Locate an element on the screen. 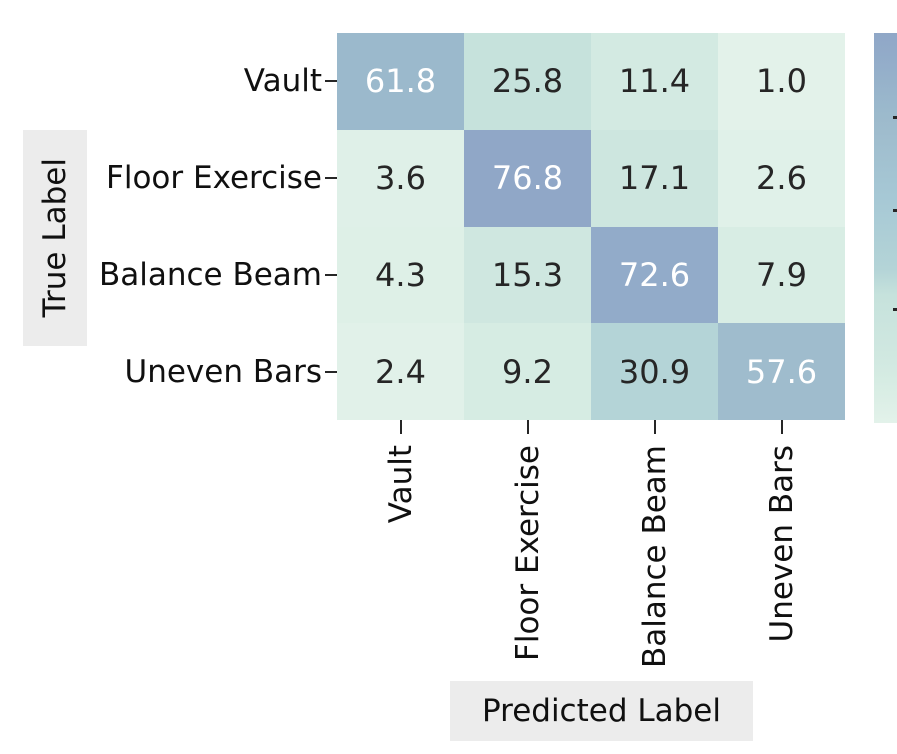 This screenshot has width=897, height=754. cell-value: 7.9 is located at coordinates (781, 274).